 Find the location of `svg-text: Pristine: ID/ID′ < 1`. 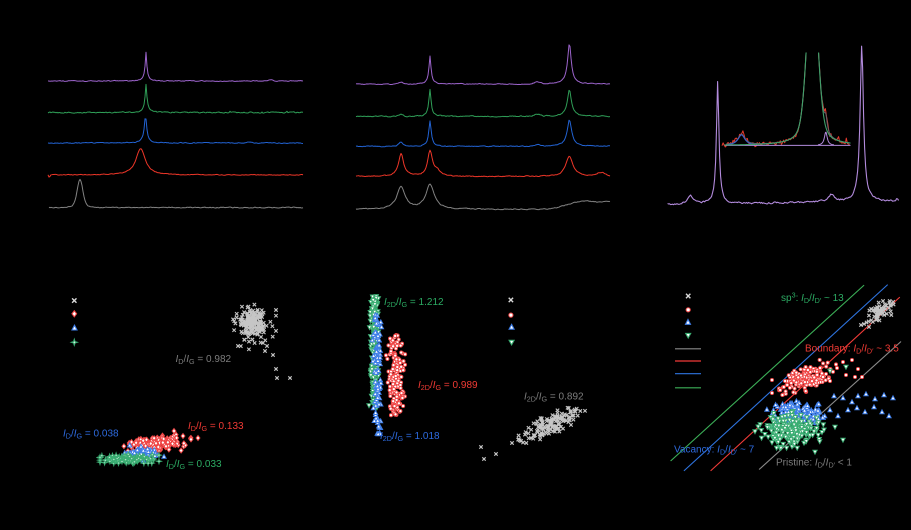

svg-text: Pristine: ID/ID′ < 1 is located at coordinates (814, 464).